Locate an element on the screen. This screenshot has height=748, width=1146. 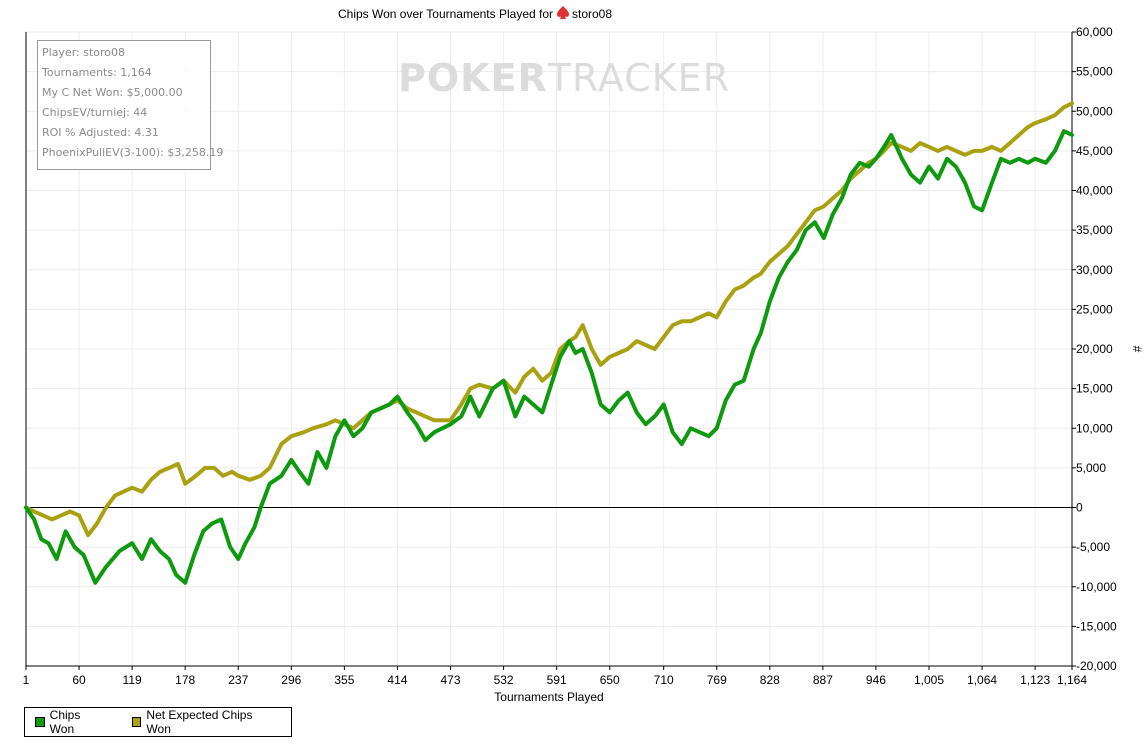
x-tick-label: 769 is located at coordinates (717, 680).